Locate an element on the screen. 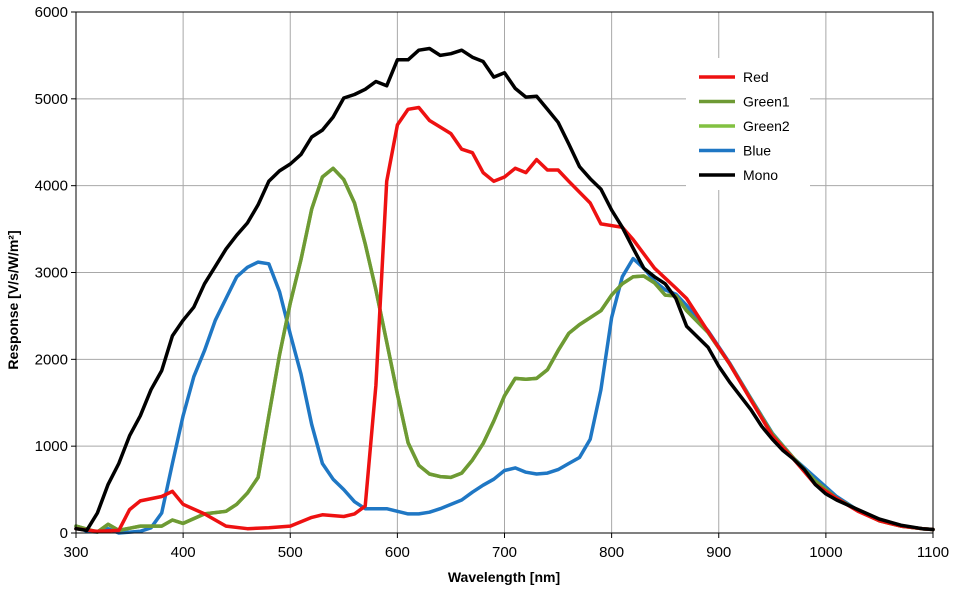 The width and height of the screenshot is (960, 594). legend-box is located at coordinates (748, 124).